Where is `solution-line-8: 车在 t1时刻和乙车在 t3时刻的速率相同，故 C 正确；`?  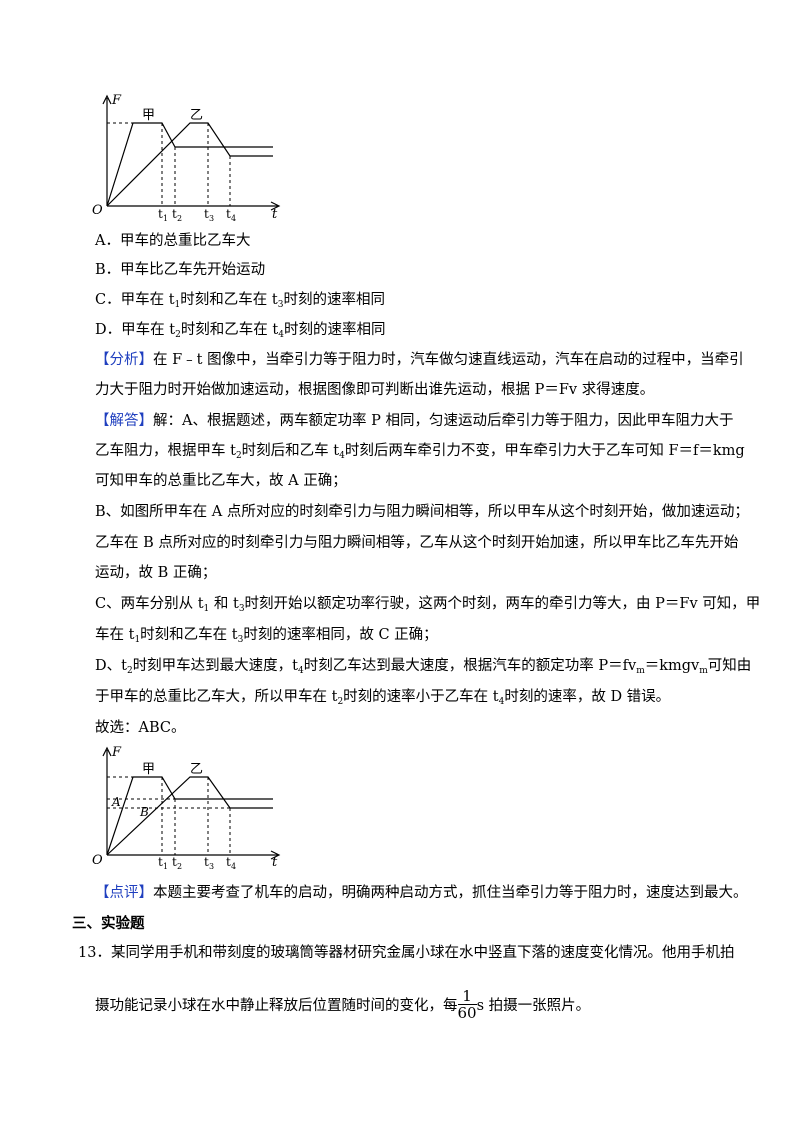
solution-line-8: 车在 t1时刻和乙车在 t3时刻的速率相同，故 C 正确； is located at coordinates (266, 636).